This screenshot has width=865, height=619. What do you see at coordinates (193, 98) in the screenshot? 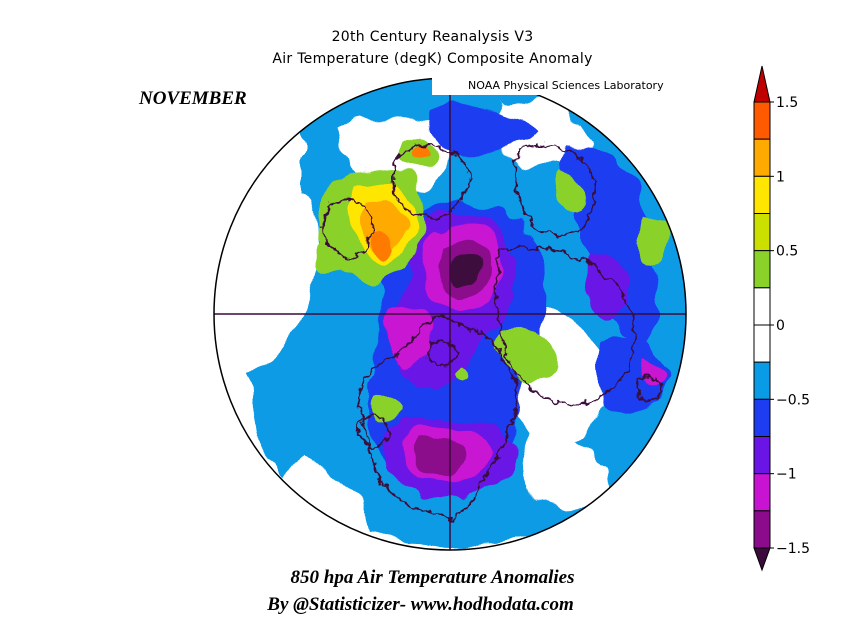
I see `month-label: NOVEMBER` at bounding box center [193, 98].